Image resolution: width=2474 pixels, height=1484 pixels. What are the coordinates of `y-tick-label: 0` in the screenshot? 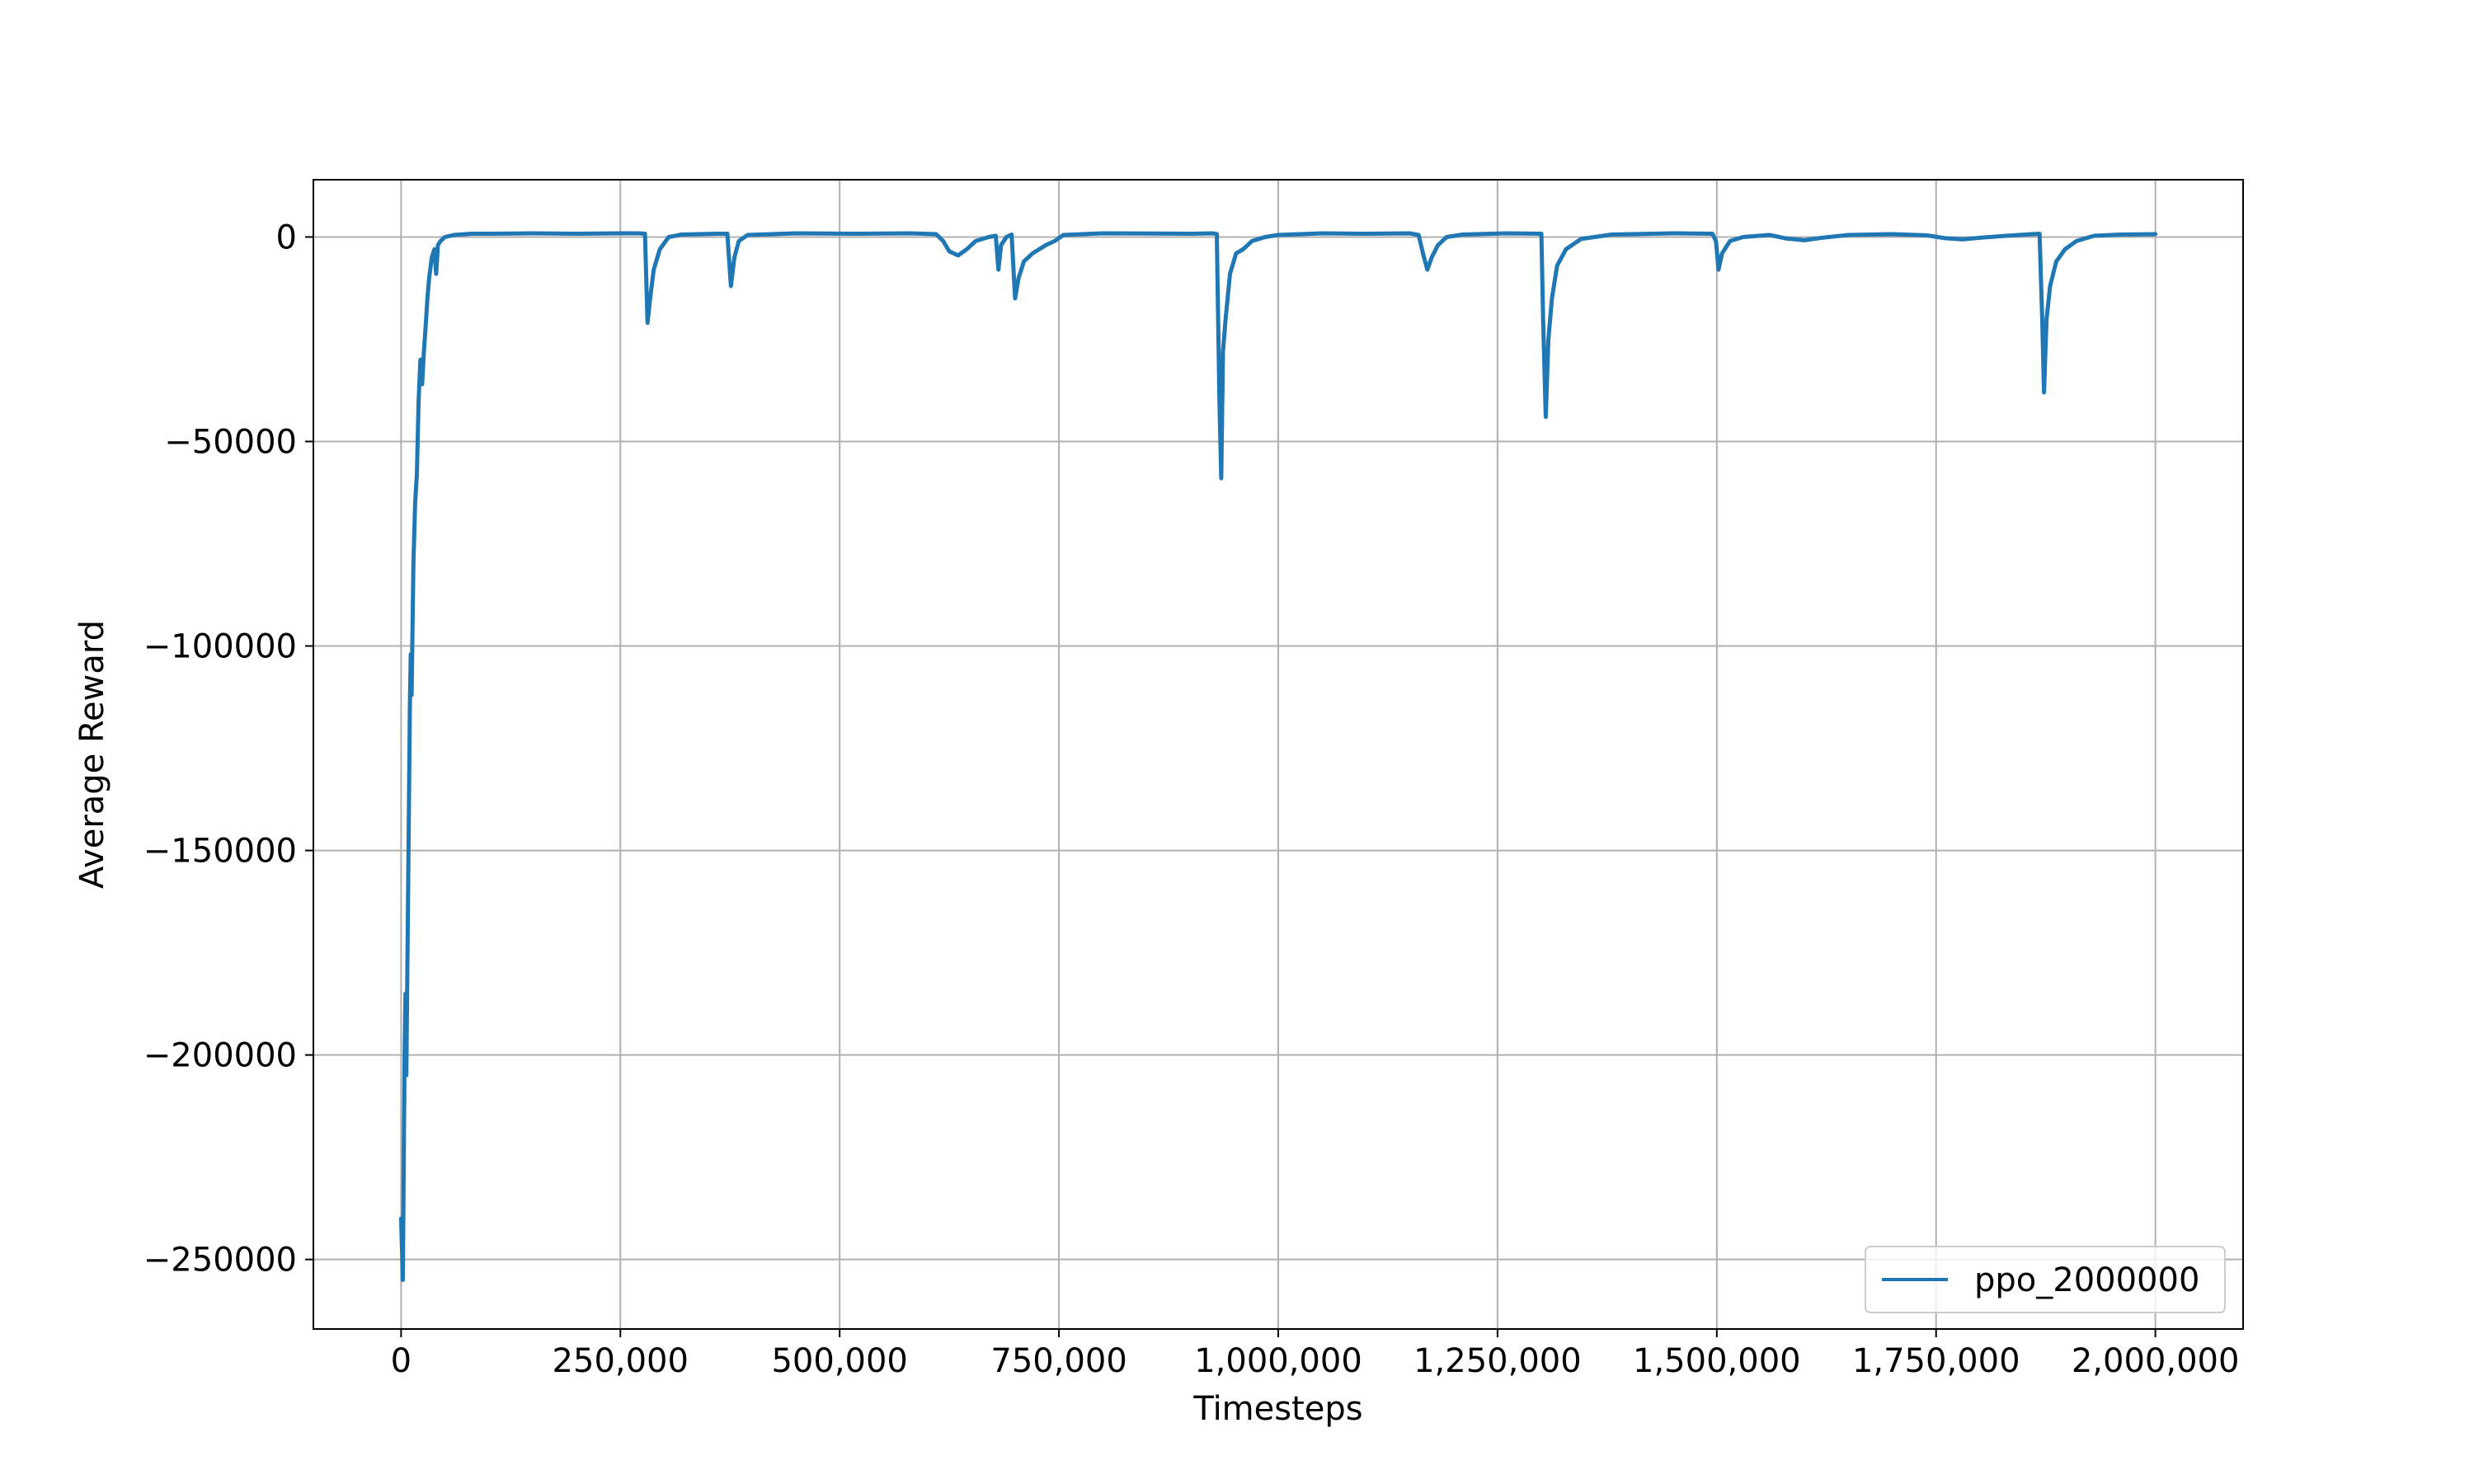 It's located at (286, 237).